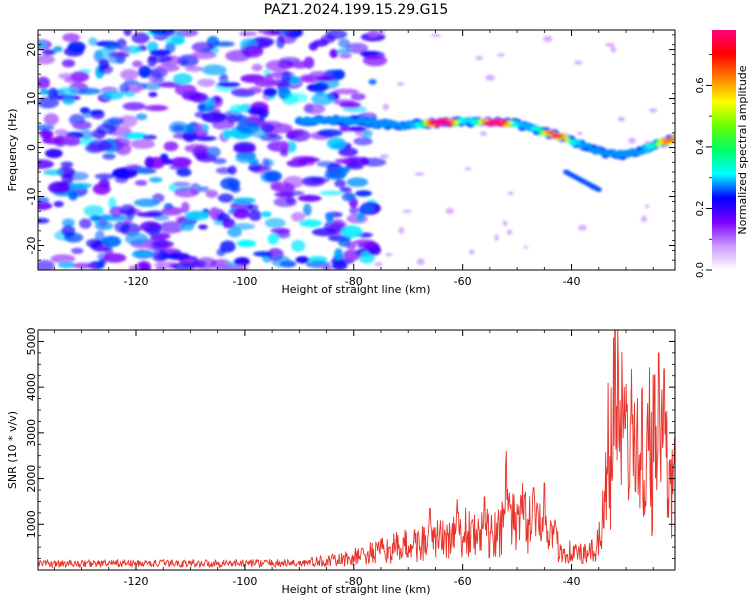 The height and width of the screenshot is (600, 750). Describe the element at coordinates (136, 581) in the screenshot. I see `snr-x-tick-label: -120` at that location.